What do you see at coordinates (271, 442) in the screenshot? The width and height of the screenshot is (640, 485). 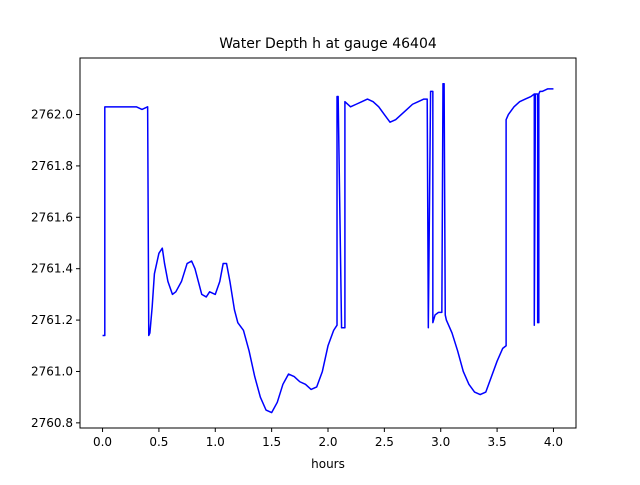 I see `x-tick-label: 1.5` at bounding box center [271, 442].